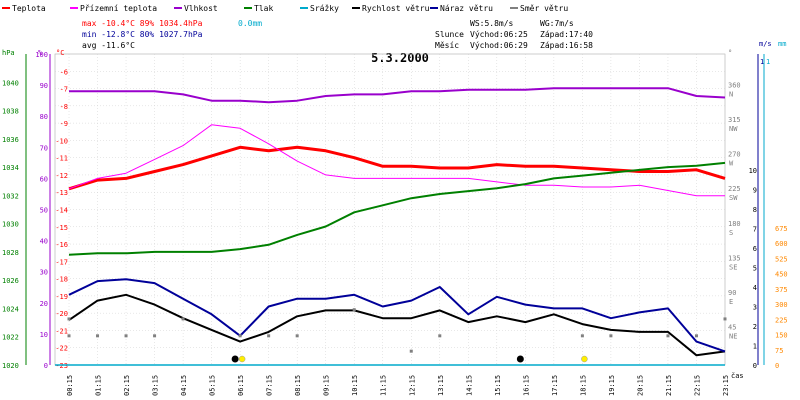 The width and height of the screenshot is (800, 400). What do you see at coordinates (61, 280) in the screenshot?
I see `y-tick-celsius: -18` at bounding box center [61, 280].